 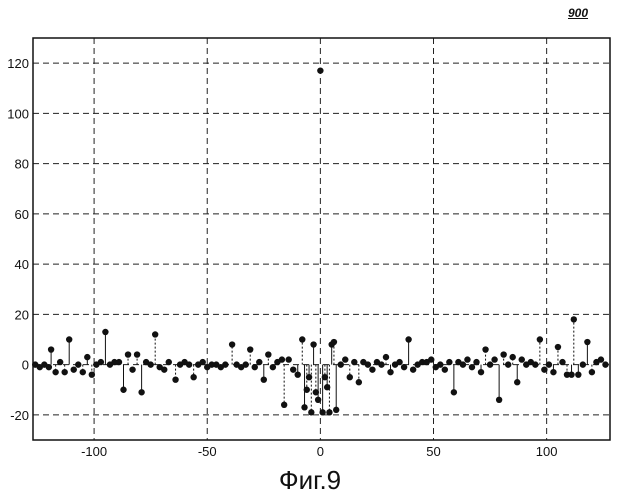 What do you see at coordinates (320, 451) in the screenshot?
I see `x-tick-label: 0` at bounding box center [320, 451].